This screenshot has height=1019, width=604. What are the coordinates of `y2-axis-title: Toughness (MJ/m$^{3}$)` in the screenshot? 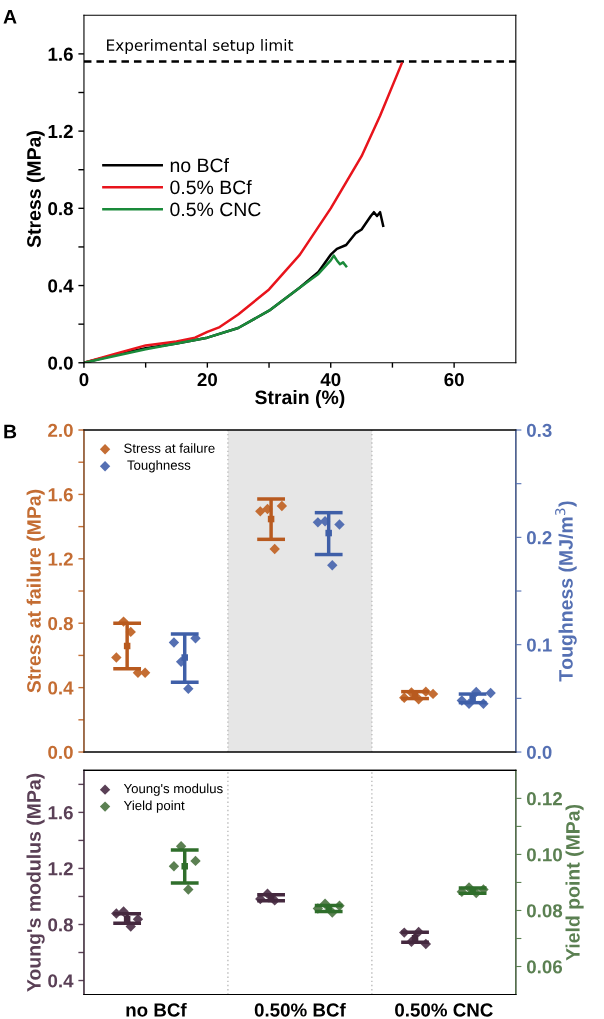 It's located at (566, 591).